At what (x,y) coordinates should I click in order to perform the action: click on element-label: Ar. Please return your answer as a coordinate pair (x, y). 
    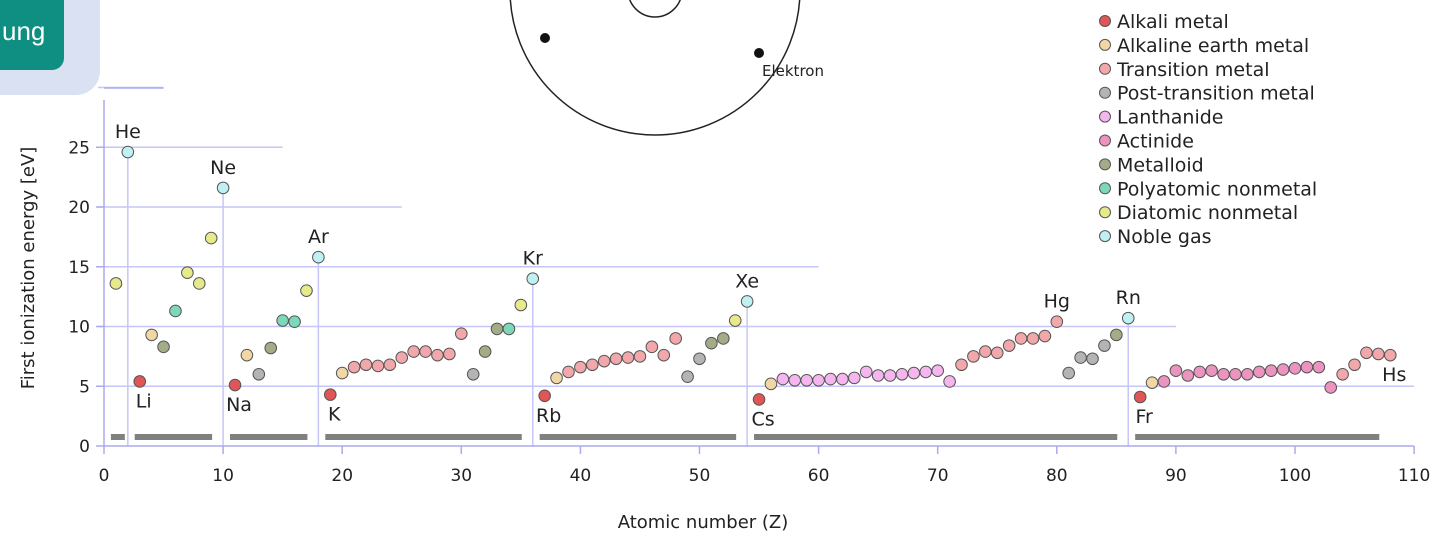
    Looking at the image, I should click on (318, 237).